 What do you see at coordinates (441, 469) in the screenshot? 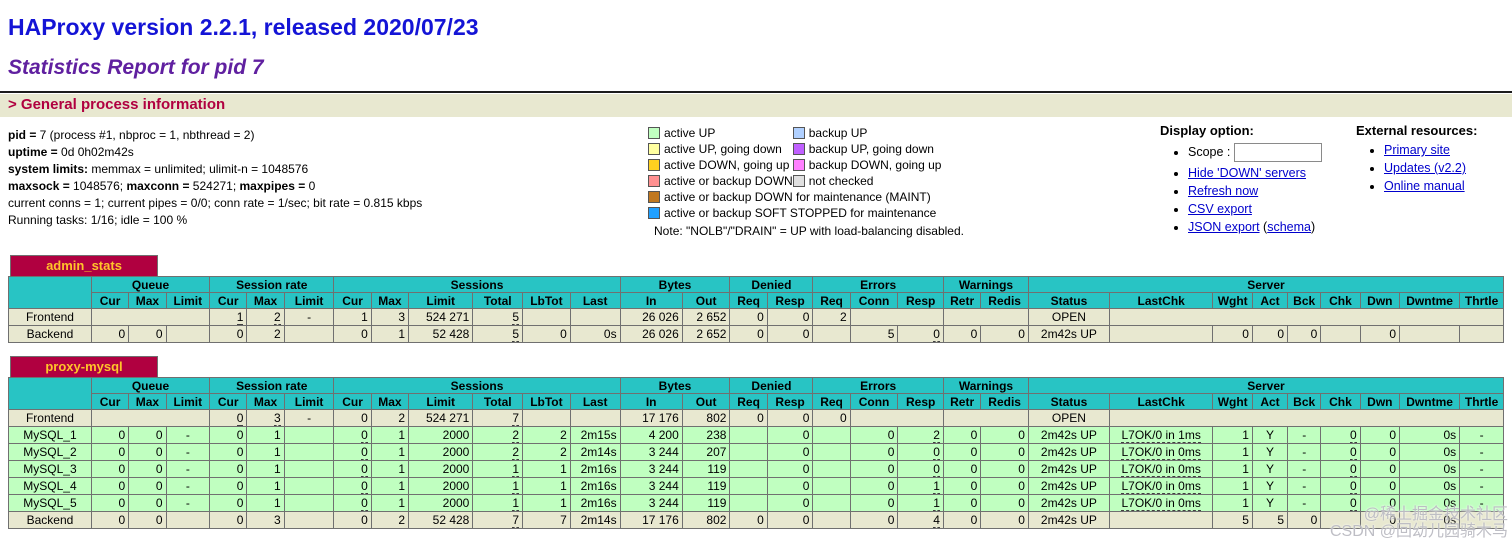
I see `stat-cell: 2000` at bounding box center [441, 469].